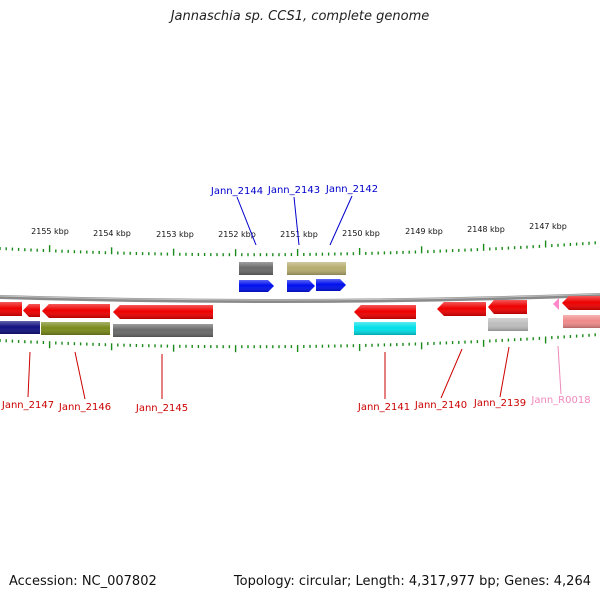 The width and height of the screenshot is (600, 600). What do you see at coordinates (50, 231) in the screenshot?
I see `scale-label: 2155 kbp` at bounding box center [50, 231].